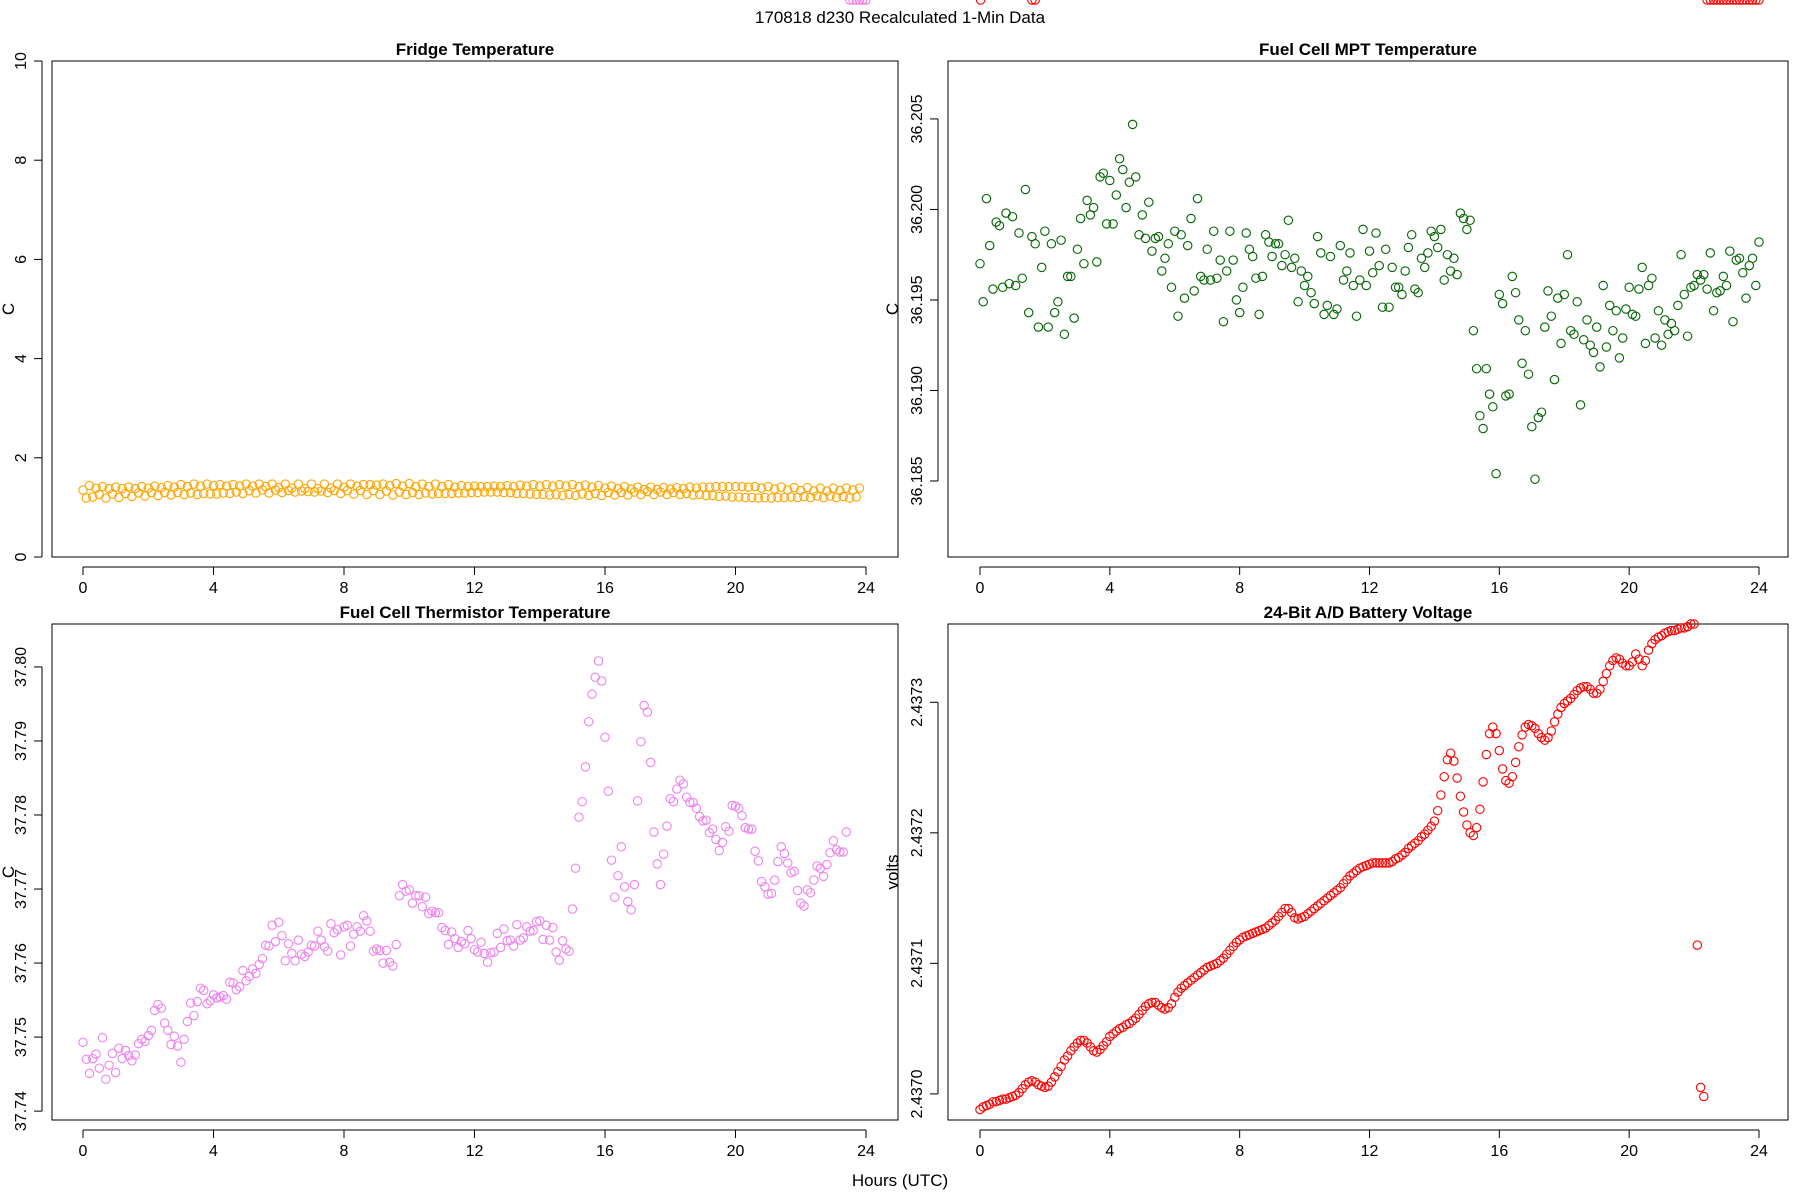 The height and width of the screenshot is (1200, 1800). What do you see at coordinates (900, 17) in the screenshot?
I see `figure-title: 170818 d230 Recalculated 1-Min Data` at bounding box center [900, 17].